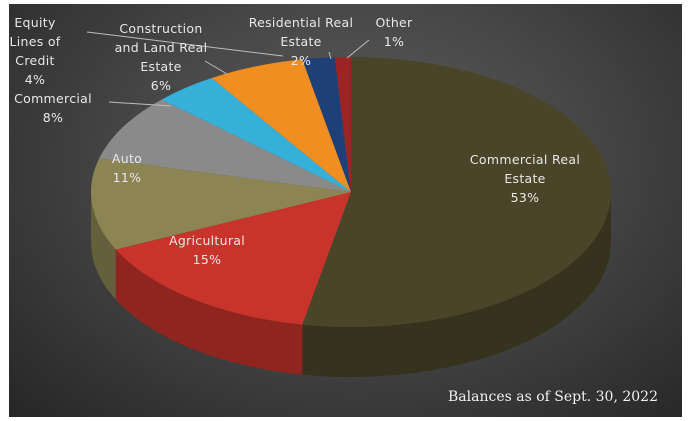  Describe the element at coordinates (161, 85) in the screenshot. I see `slice-label-line: 6%` at that location.